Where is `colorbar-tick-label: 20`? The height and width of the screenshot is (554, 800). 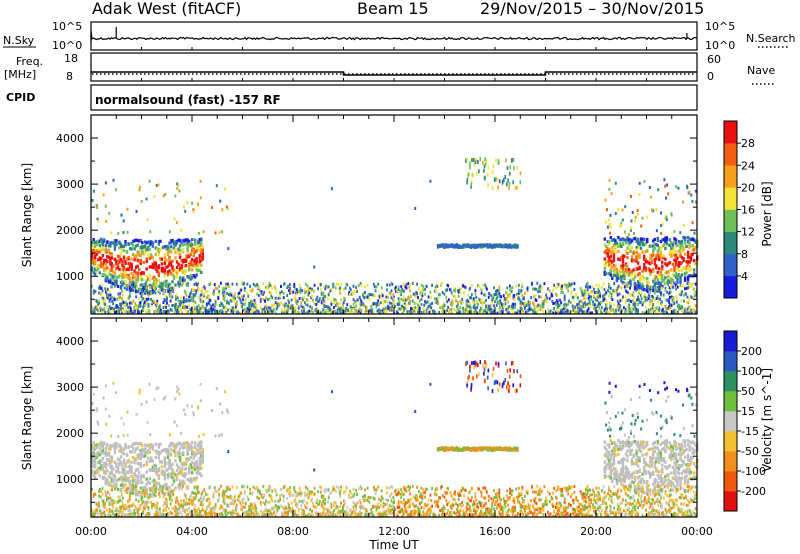
colorbar-tick-label: 20 is located at coordinates (748, 187).